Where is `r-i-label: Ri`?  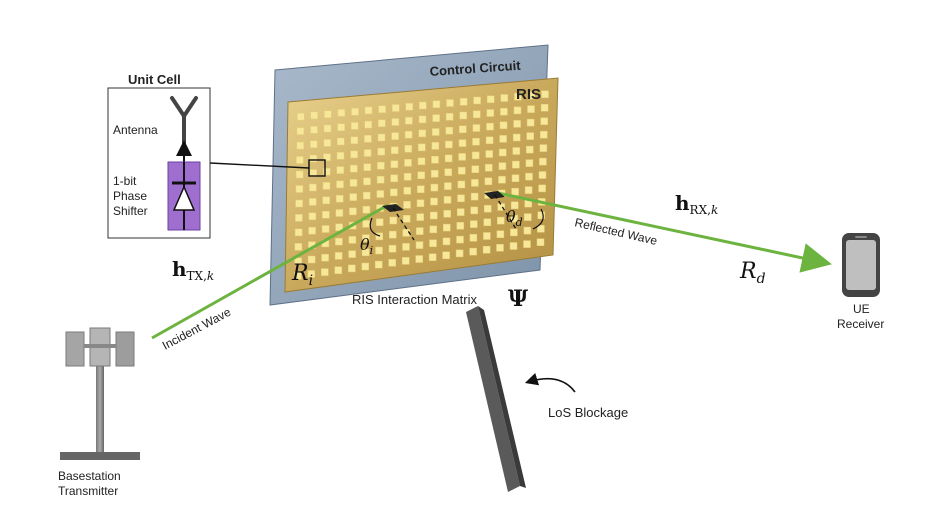
r-i-label: Ri is located at coordinates (302, 275).